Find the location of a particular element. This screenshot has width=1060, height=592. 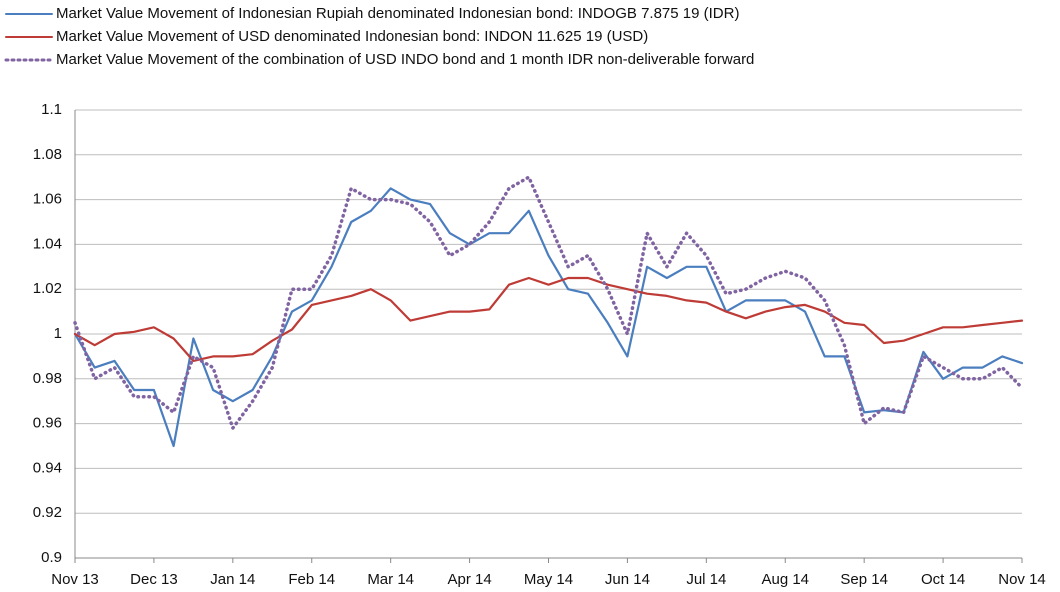

x-tick-label: Dec 13 is located at coordinates (154, 579).